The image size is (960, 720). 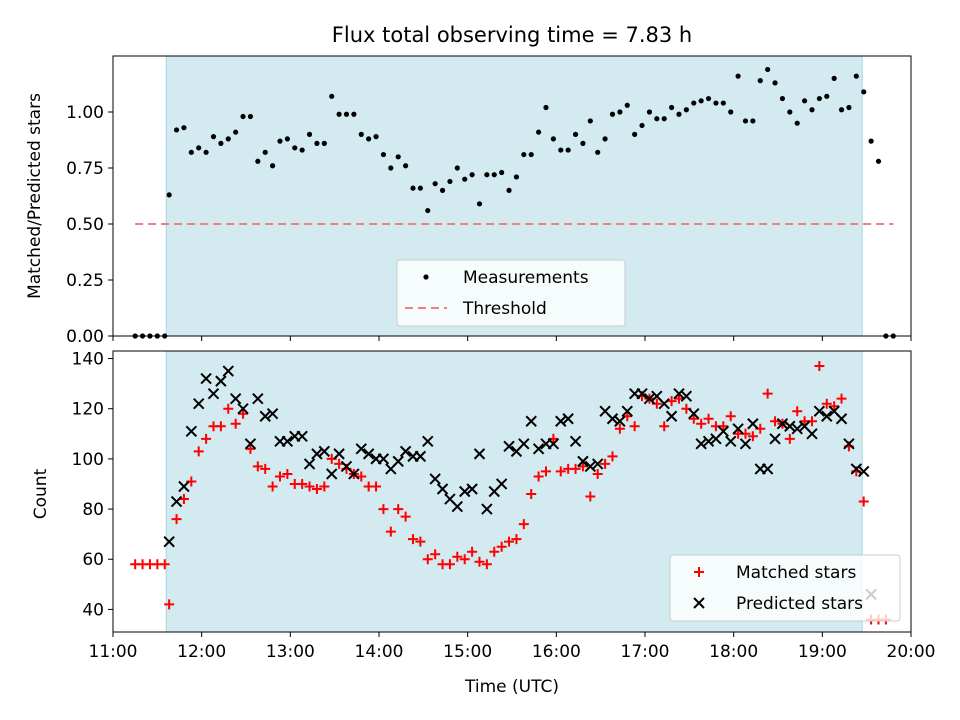 I want to click on legend-box, so click(x=785, y=588).